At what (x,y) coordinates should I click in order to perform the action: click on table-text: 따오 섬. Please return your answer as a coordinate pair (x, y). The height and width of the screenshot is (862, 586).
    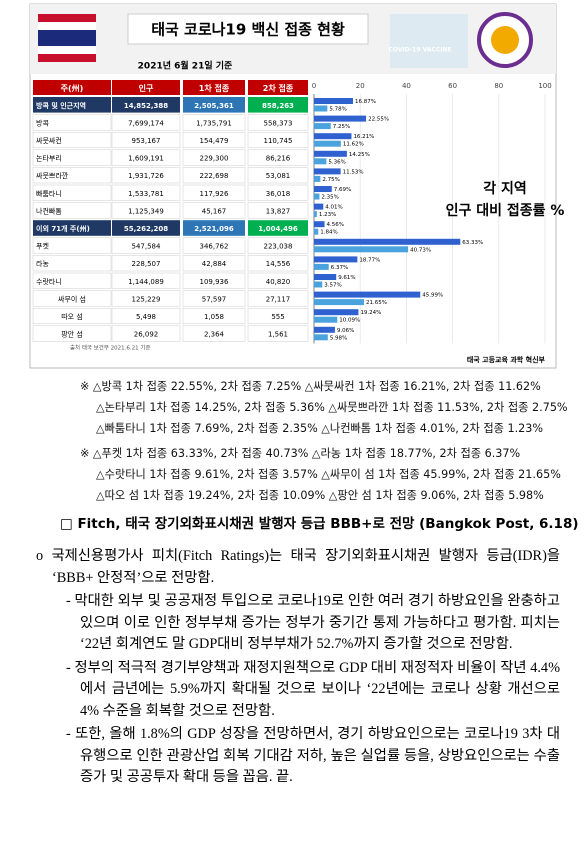
    Looking at the image, I should click on (72, 316).